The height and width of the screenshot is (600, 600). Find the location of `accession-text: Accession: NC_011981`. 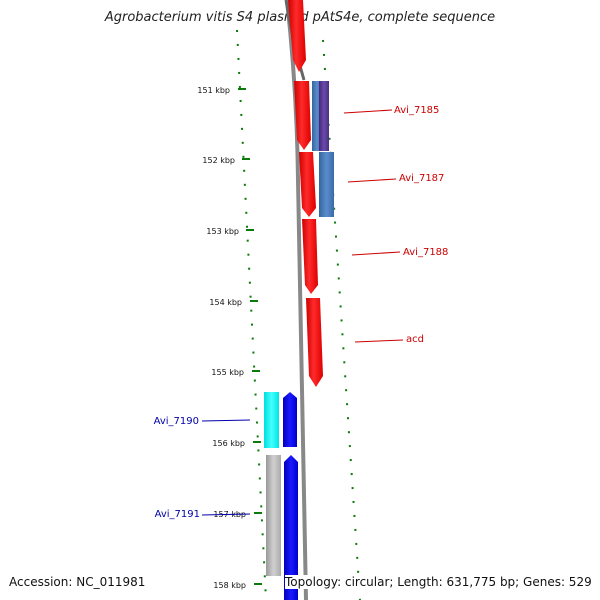

accession-text: Accession: NC_011981 is located at coordinates (77, 582).